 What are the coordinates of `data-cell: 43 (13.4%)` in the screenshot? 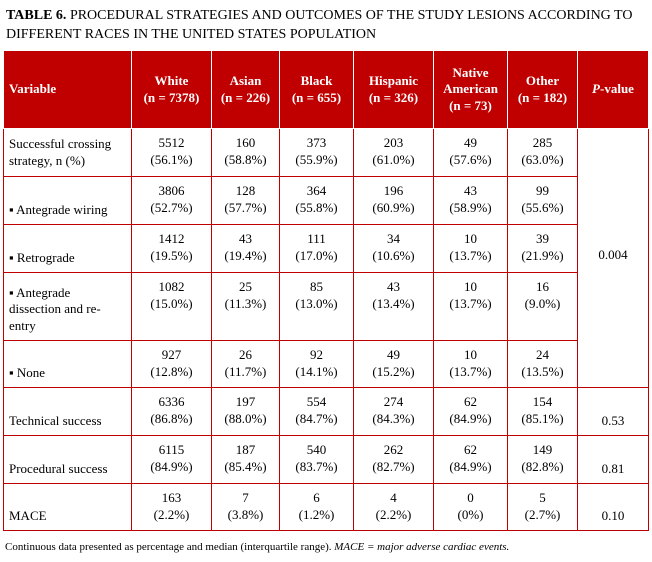 It's located at (393, 306).